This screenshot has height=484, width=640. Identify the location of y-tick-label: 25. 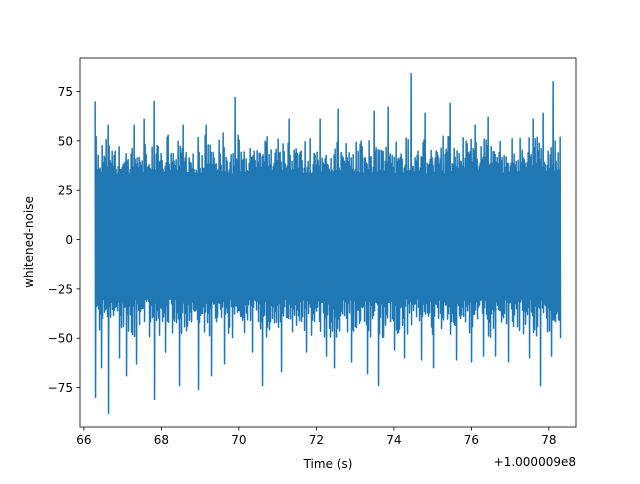
(65, 191).